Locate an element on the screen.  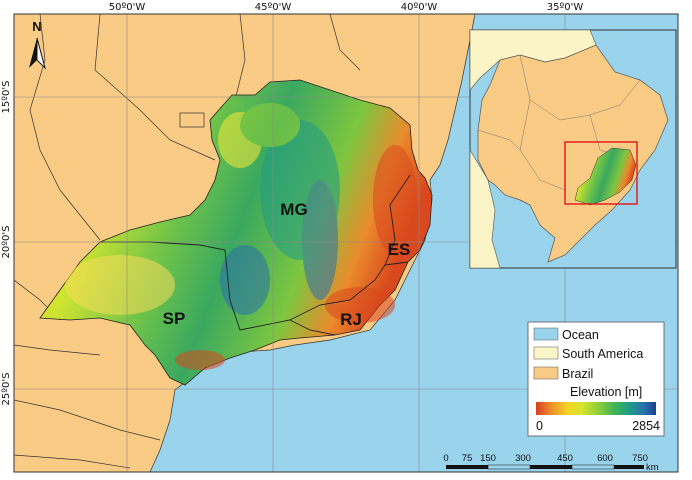
state-label-mg: MG is located at coordinates (293, 209).